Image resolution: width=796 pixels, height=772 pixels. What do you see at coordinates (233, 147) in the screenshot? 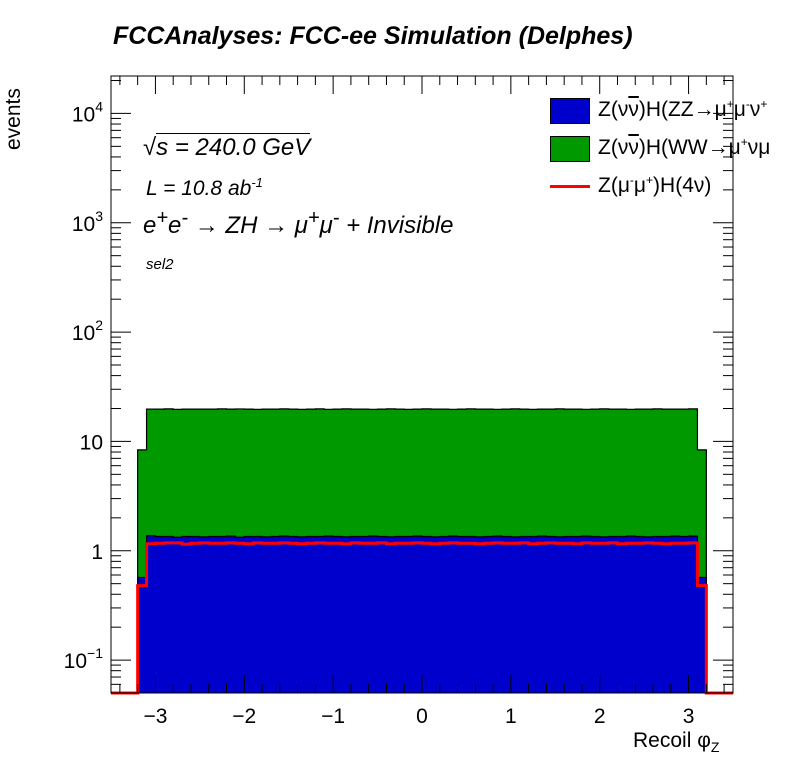
I see `sqrt-s-text: s = 240.0 GeV` at bounding box center [233, 147].